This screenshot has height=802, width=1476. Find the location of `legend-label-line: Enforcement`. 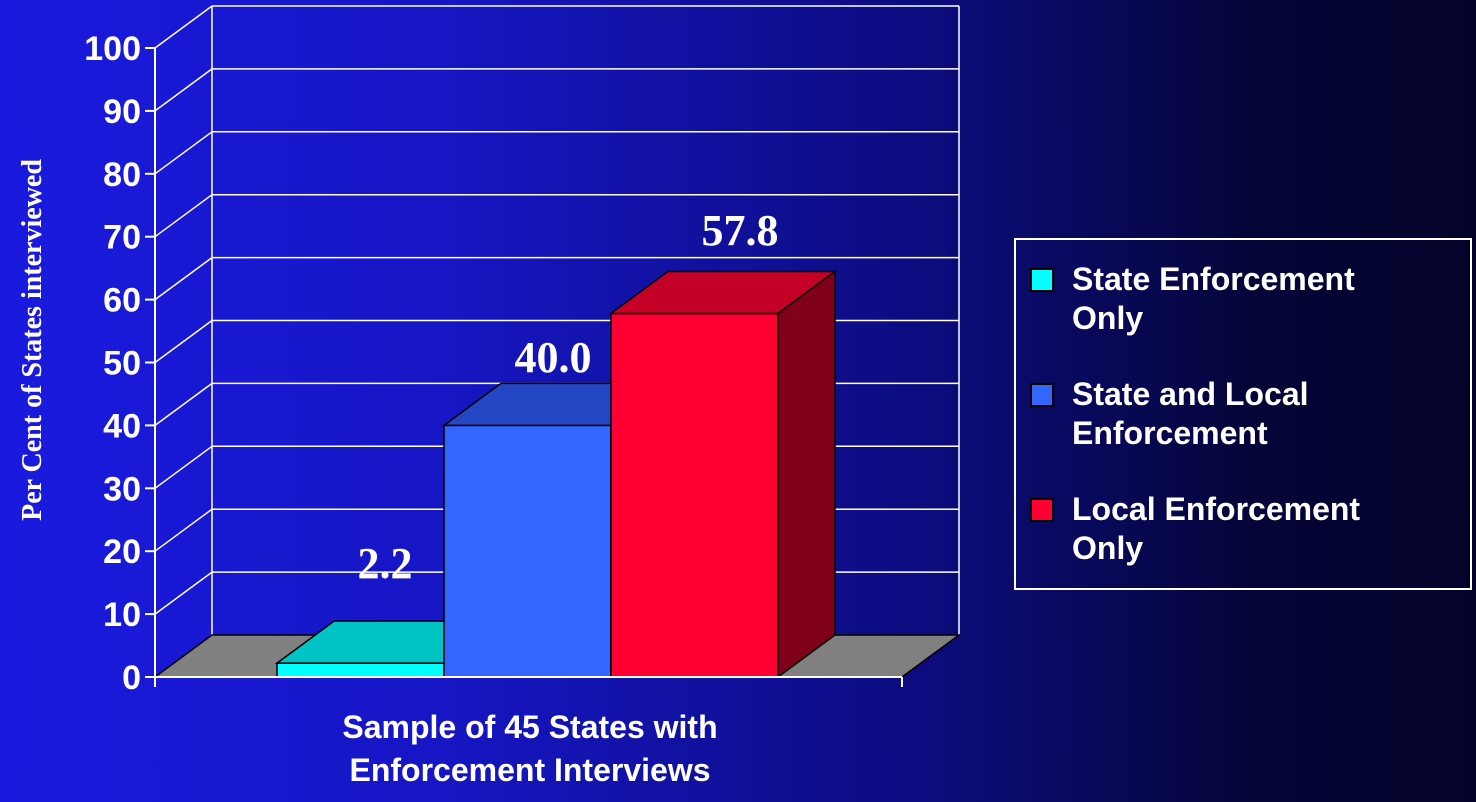

legend-label-line: Enforcement is located at coordinates (1170, 433).